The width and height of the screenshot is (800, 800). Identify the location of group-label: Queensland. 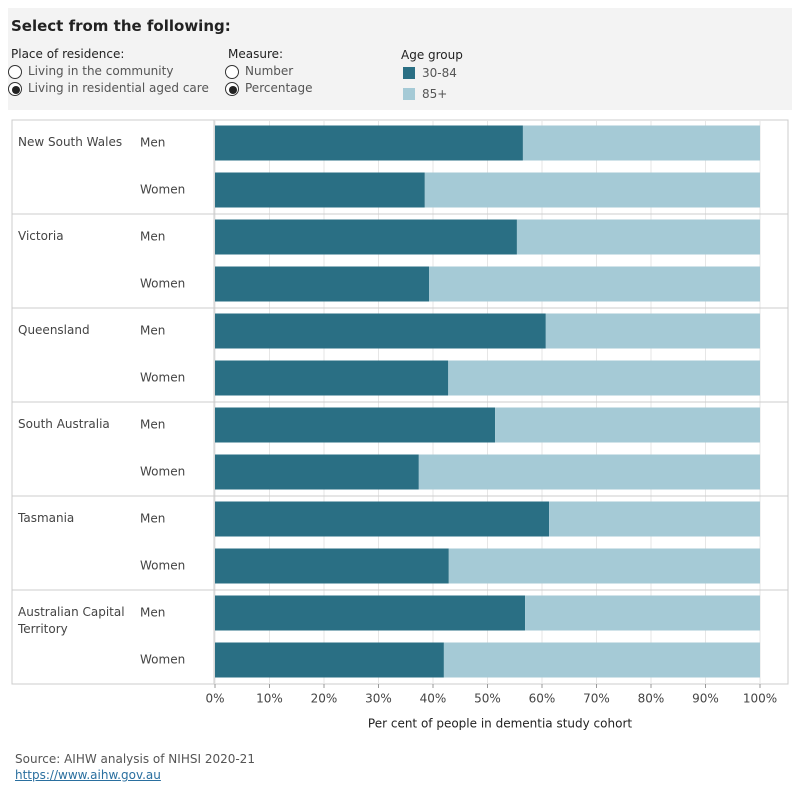
(54, 330).